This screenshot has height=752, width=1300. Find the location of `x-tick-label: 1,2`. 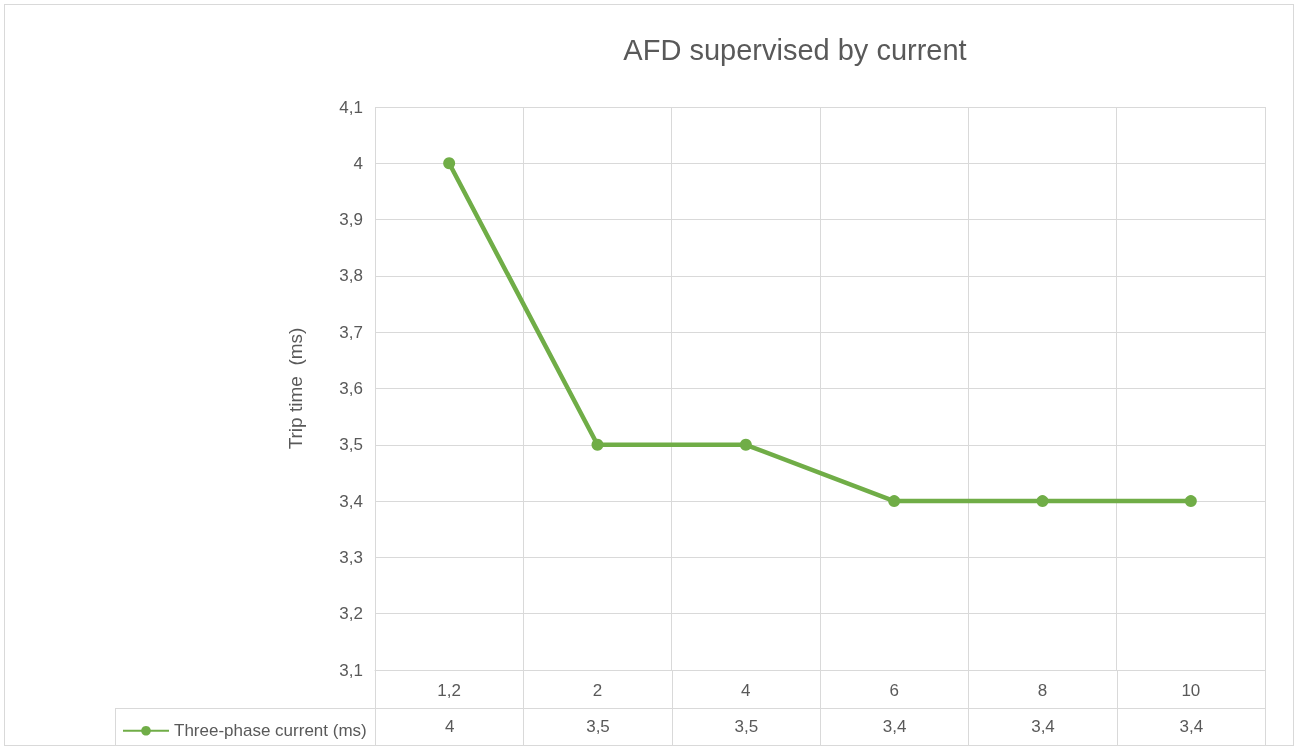

x-tick-label: 1,2 is located at coordinates (449, 690).